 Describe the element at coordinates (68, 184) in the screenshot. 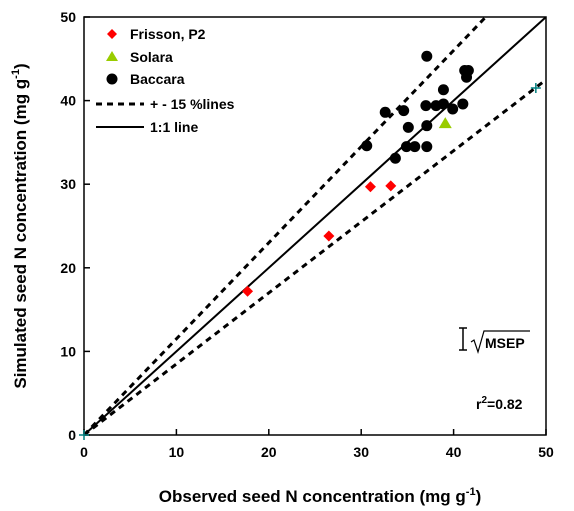

I see `y-tick-label: 30` at that location.